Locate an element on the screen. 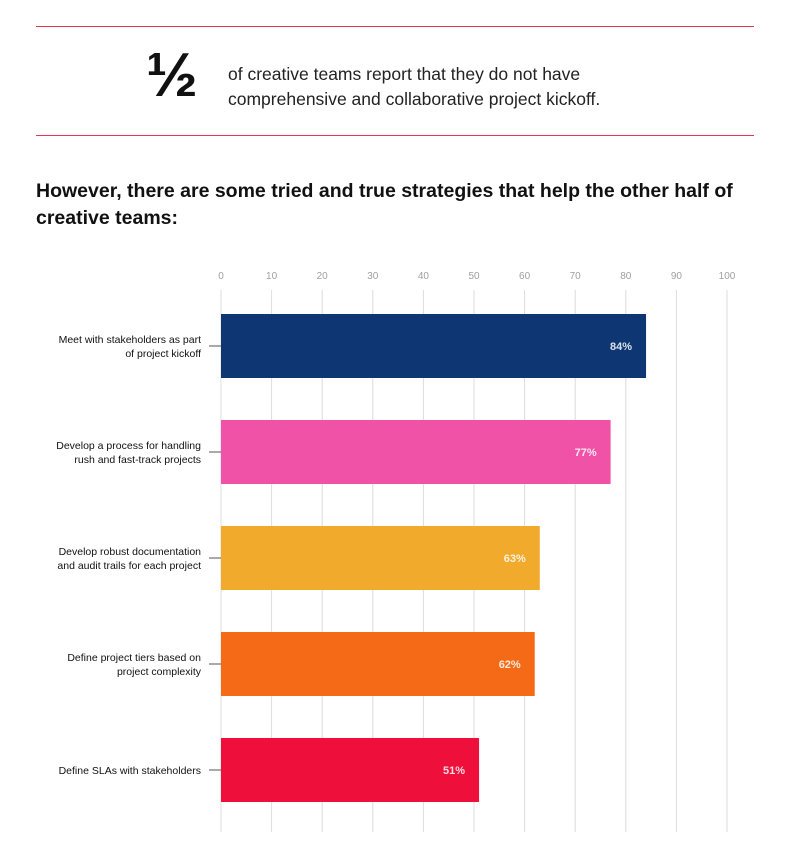 Image resolution: width=789 pixels, height=850 pixels. tick-label-50: 50 is located at coordinates (474, 276).